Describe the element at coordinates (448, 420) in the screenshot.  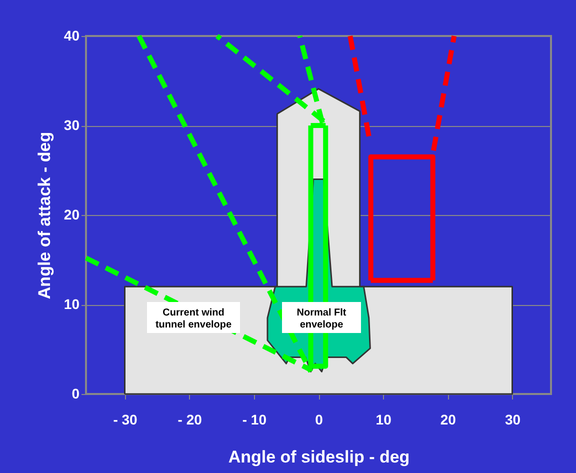
I see `x-tick-label: 20` at that location.